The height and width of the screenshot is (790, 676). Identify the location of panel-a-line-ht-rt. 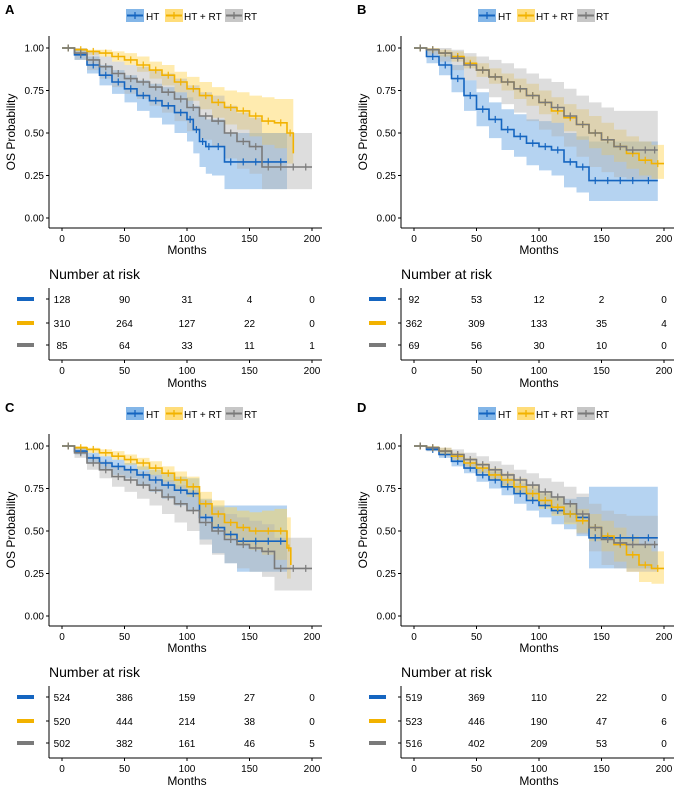
(178, 100).